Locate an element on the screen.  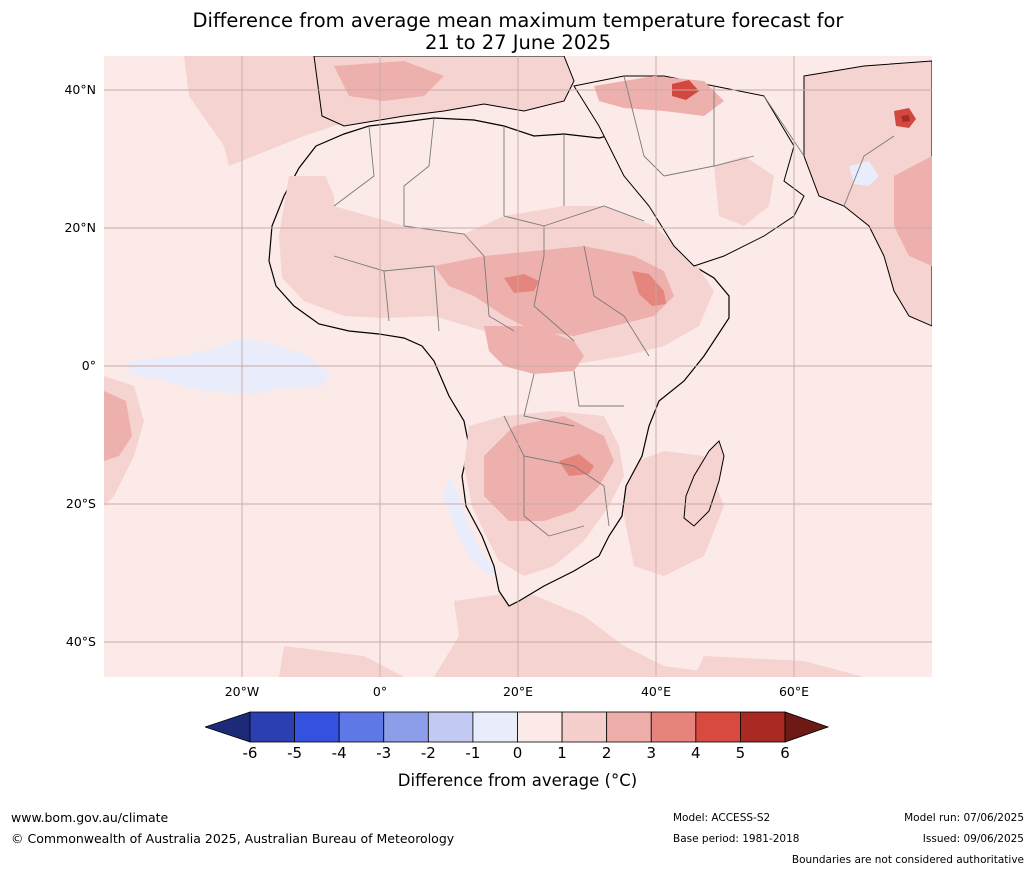
colorbar-tick-label: -1 is located at coordinates (473, 753).